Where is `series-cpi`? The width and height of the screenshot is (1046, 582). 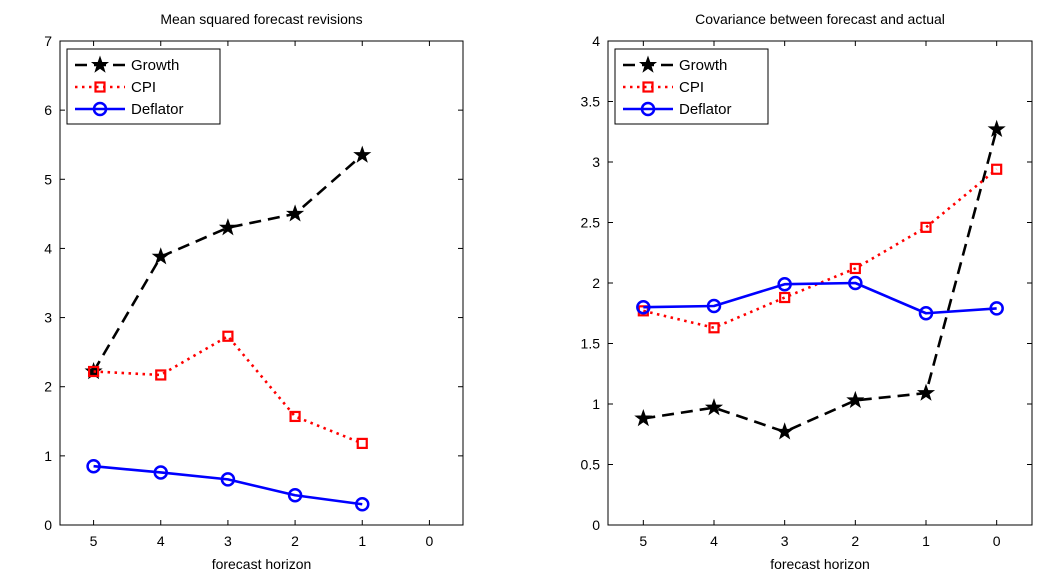 series-cpi is located at coordinates (227, 390).